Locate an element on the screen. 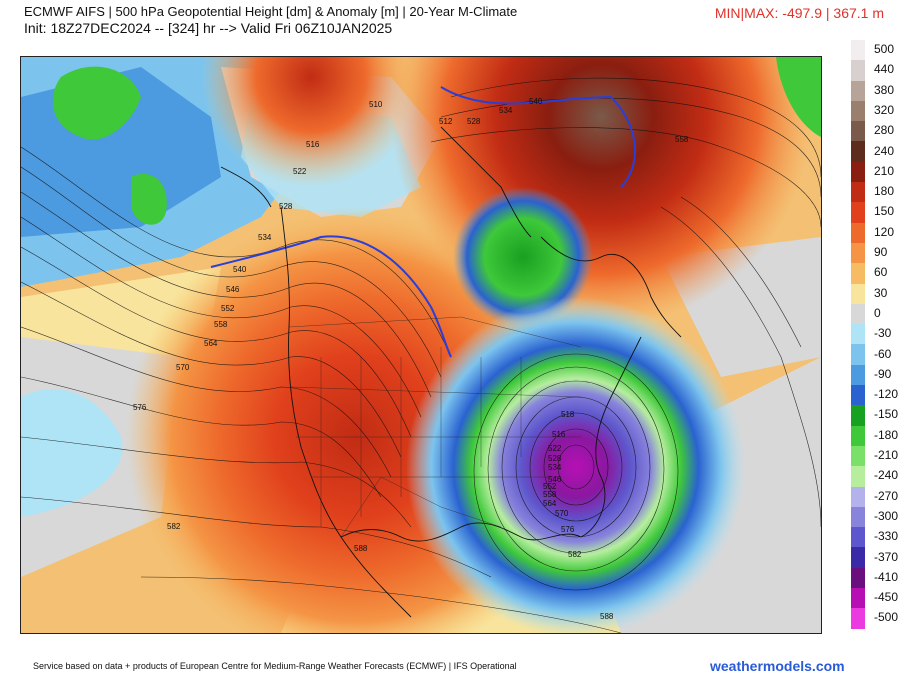 The height and width of the screenshot is (675, 900). colorbar-label: 60 is located at coordinates (881, 272).